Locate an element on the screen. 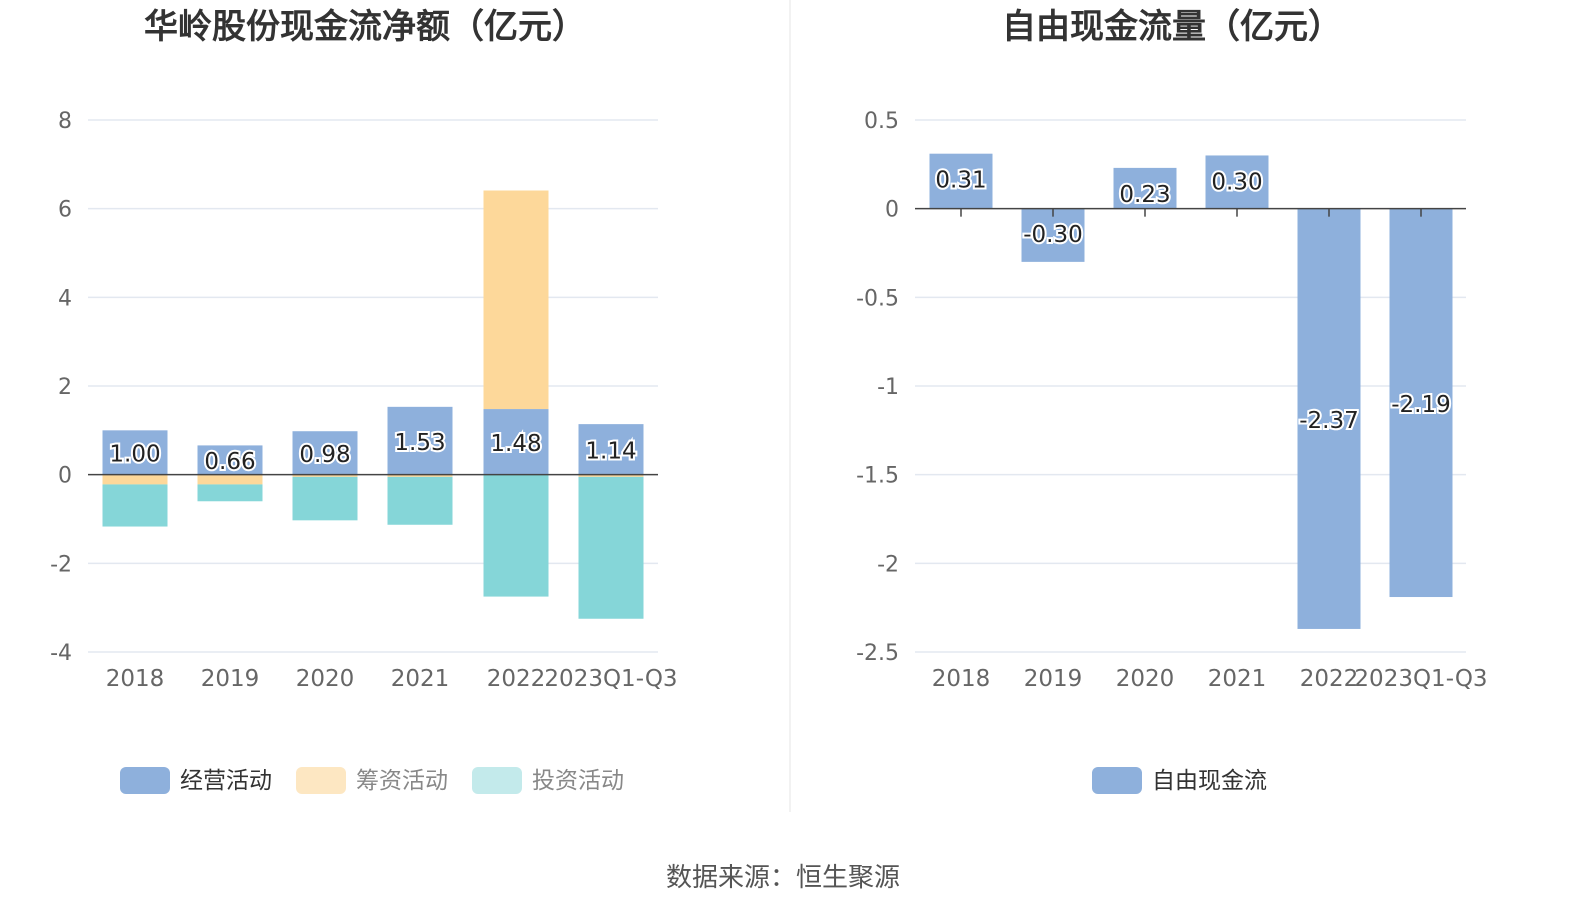  y-tick-label: -4 is located at coordinates (61, 653).